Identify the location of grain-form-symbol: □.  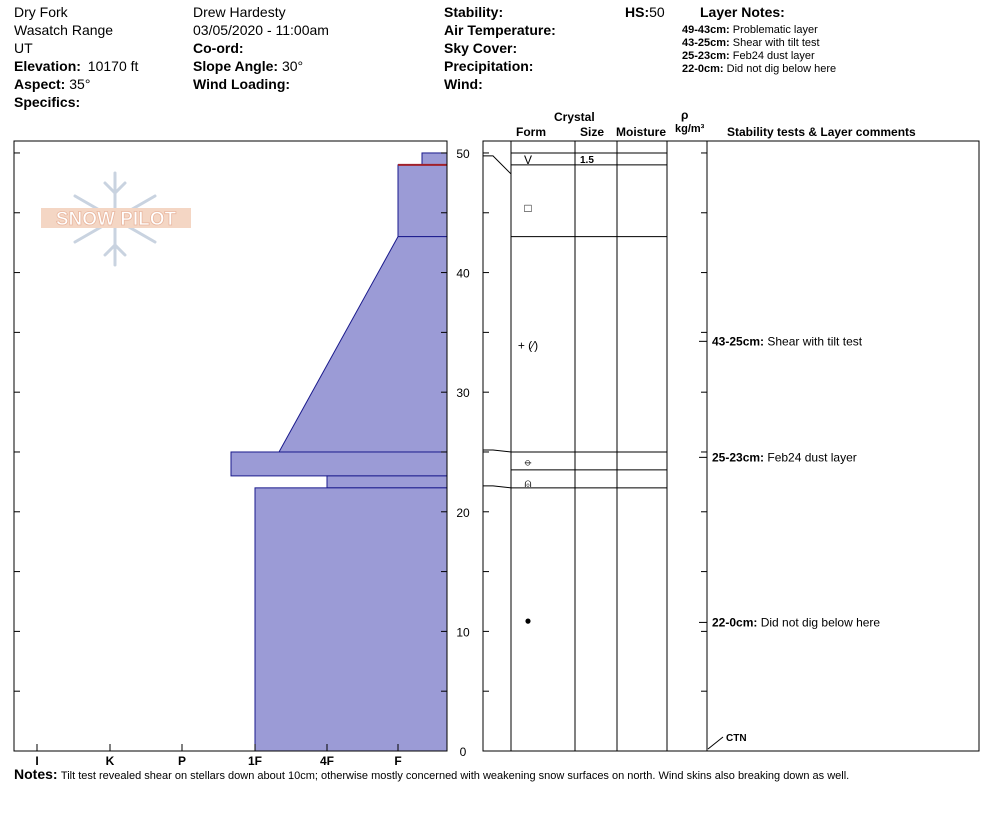
(527, 208).